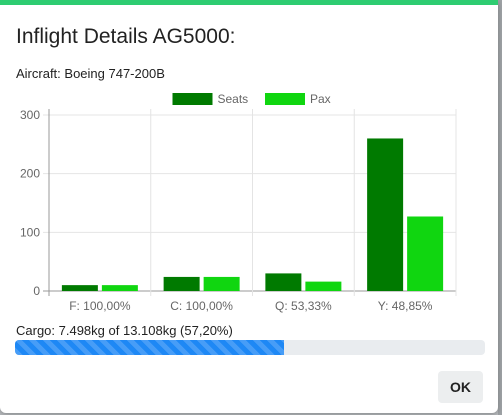  I want to click on x-tick-label: C: 100,00%, so click(201, 306).